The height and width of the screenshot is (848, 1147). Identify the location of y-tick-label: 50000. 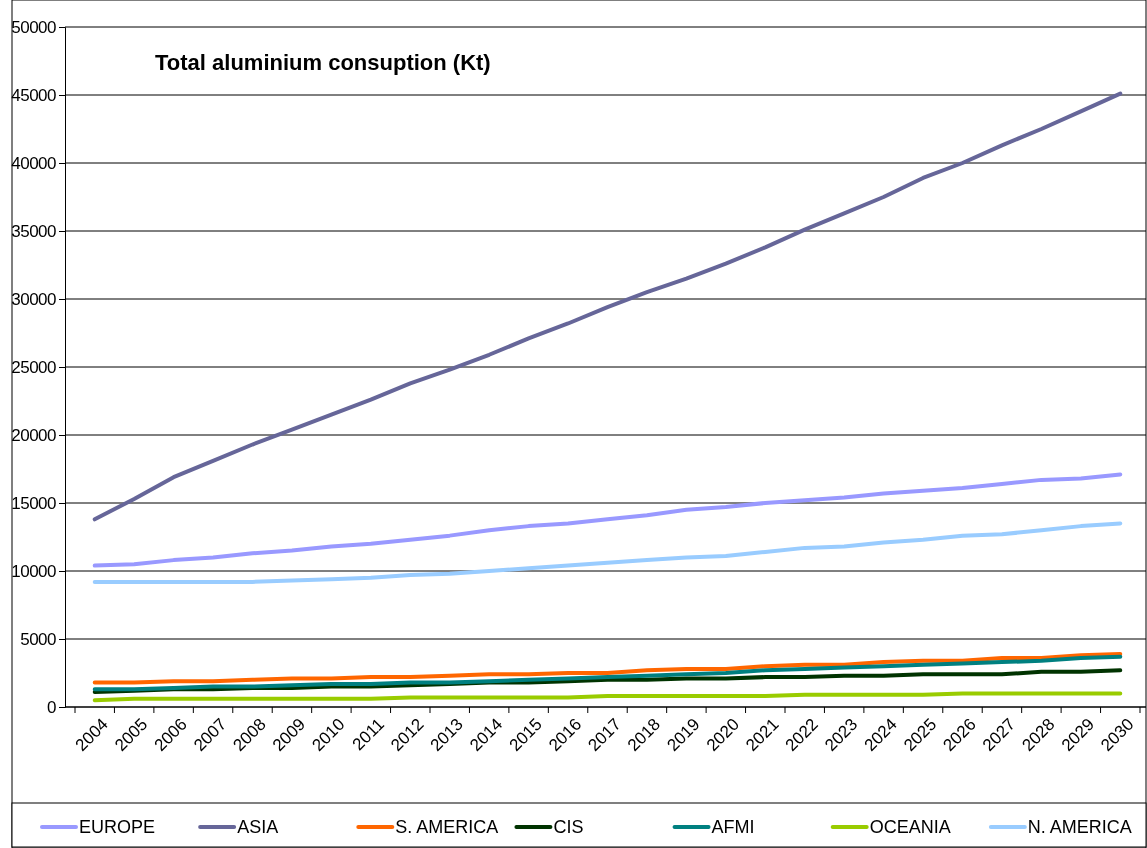
(34, 27).